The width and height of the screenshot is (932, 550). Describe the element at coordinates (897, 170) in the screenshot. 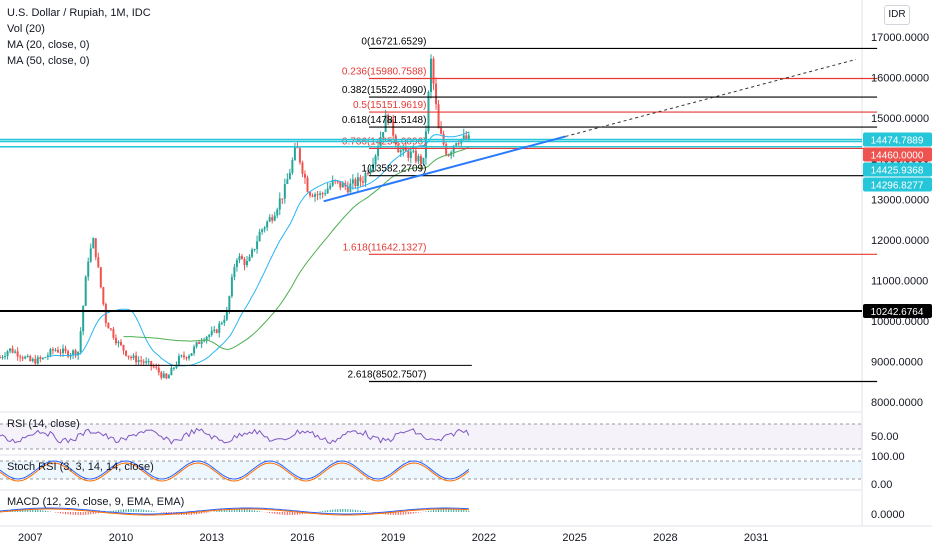

I see `price-label-text: 14425.9368` at that location.